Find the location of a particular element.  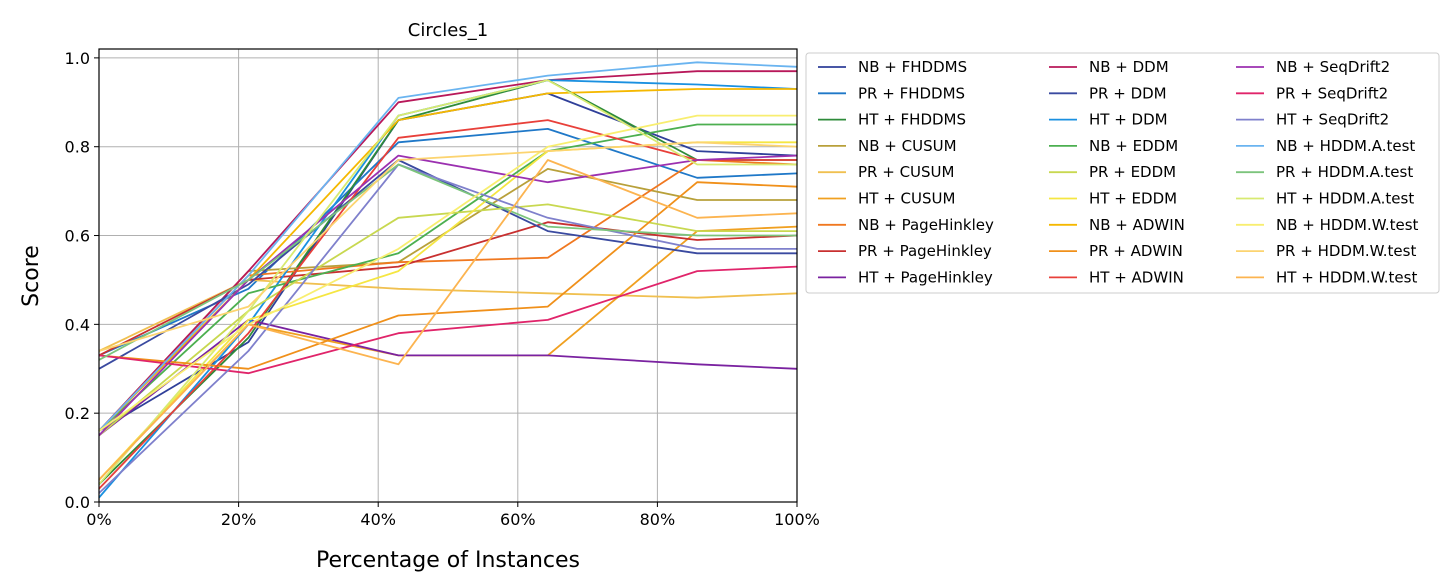

x-tick-label: 80% is located at coordinates (658, 519).